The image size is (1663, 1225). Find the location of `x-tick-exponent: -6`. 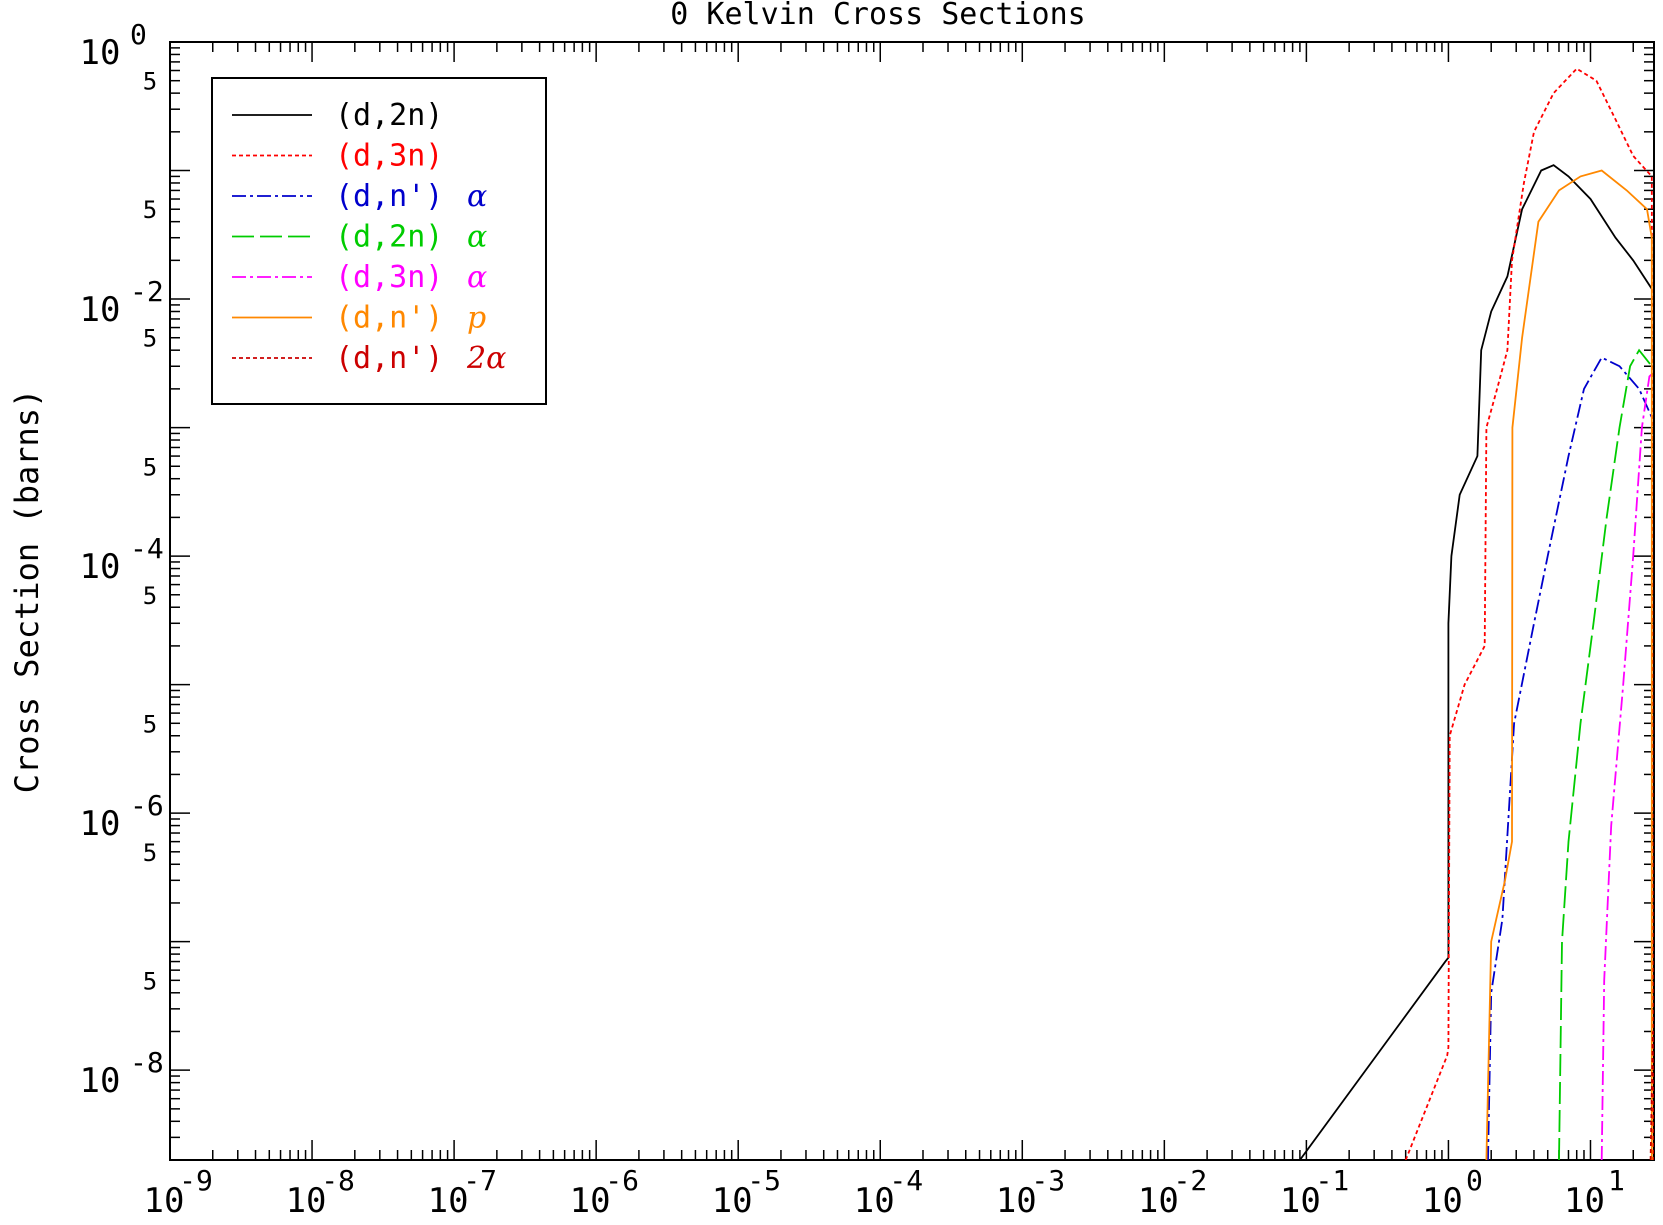

x-tick-exponent: -6 is located at coordinates (622, 1180).